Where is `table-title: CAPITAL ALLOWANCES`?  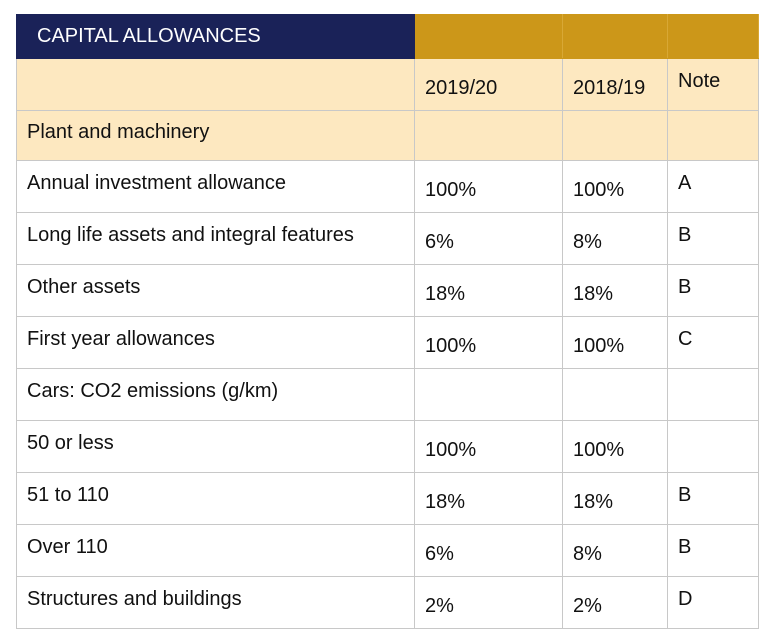 table-title: CAPITAL ALLOWANCES is located at coordinates (215, 36).